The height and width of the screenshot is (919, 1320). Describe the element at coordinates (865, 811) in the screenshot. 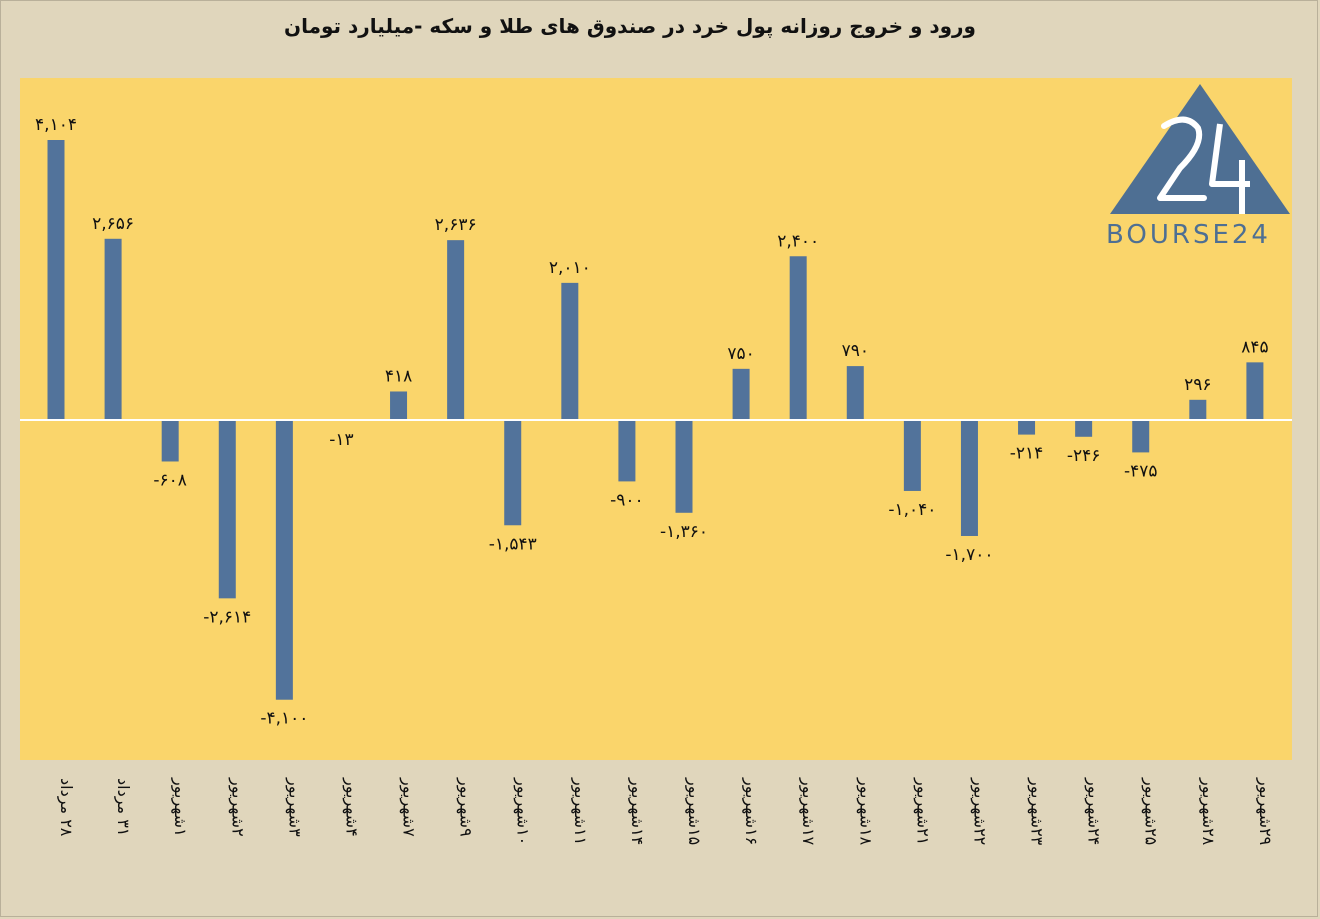

I see `category-label: ۱۸شهریور` at that location.